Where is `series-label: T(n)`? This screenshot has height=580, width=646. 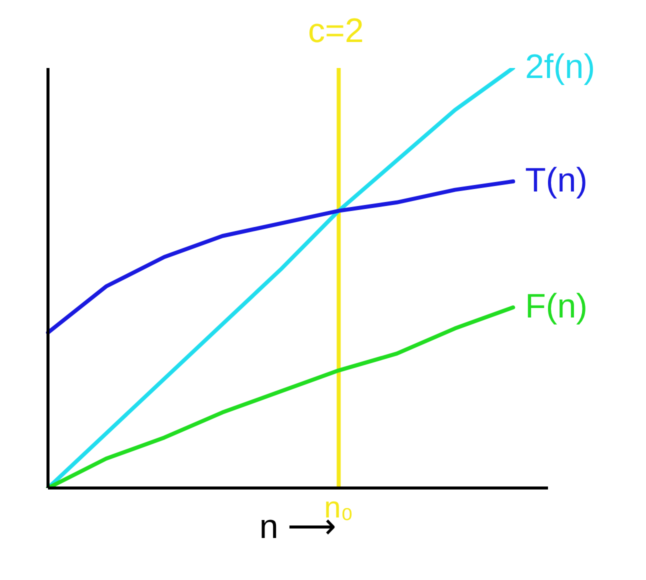
series-label: T(n) is located at coordinates (556, 180).